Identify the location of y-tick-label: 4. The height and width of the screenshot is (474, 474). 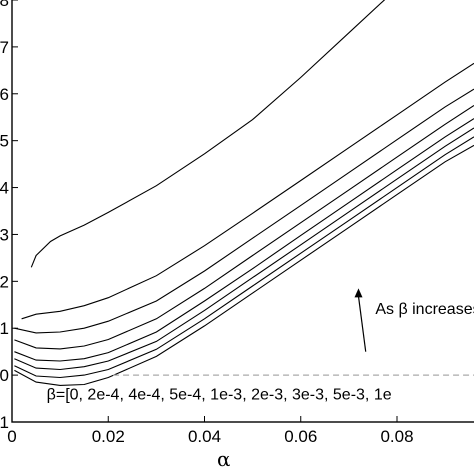
(4, 188).